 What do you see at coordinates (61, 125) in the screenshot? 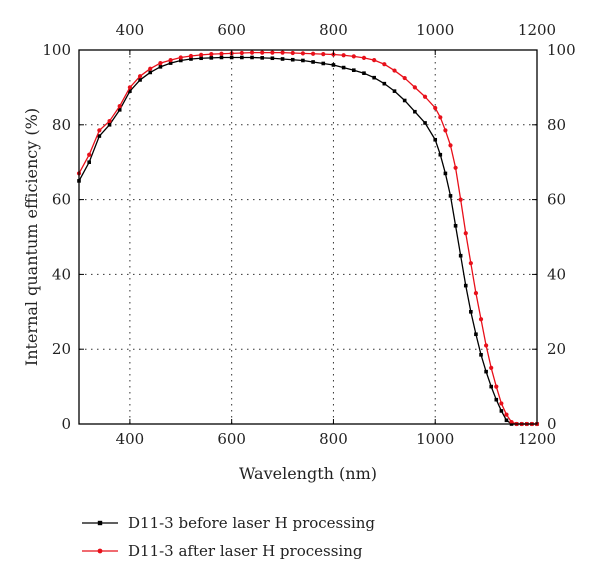
I see `y-tick-label-80: 80` at bounding box center [61, 125].